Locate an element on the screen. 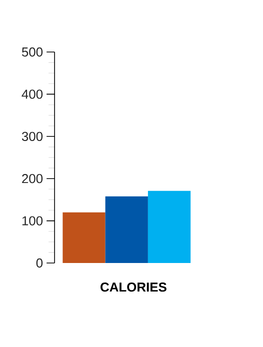  y-tick-label: 500 is located at coordinates (32, 52).